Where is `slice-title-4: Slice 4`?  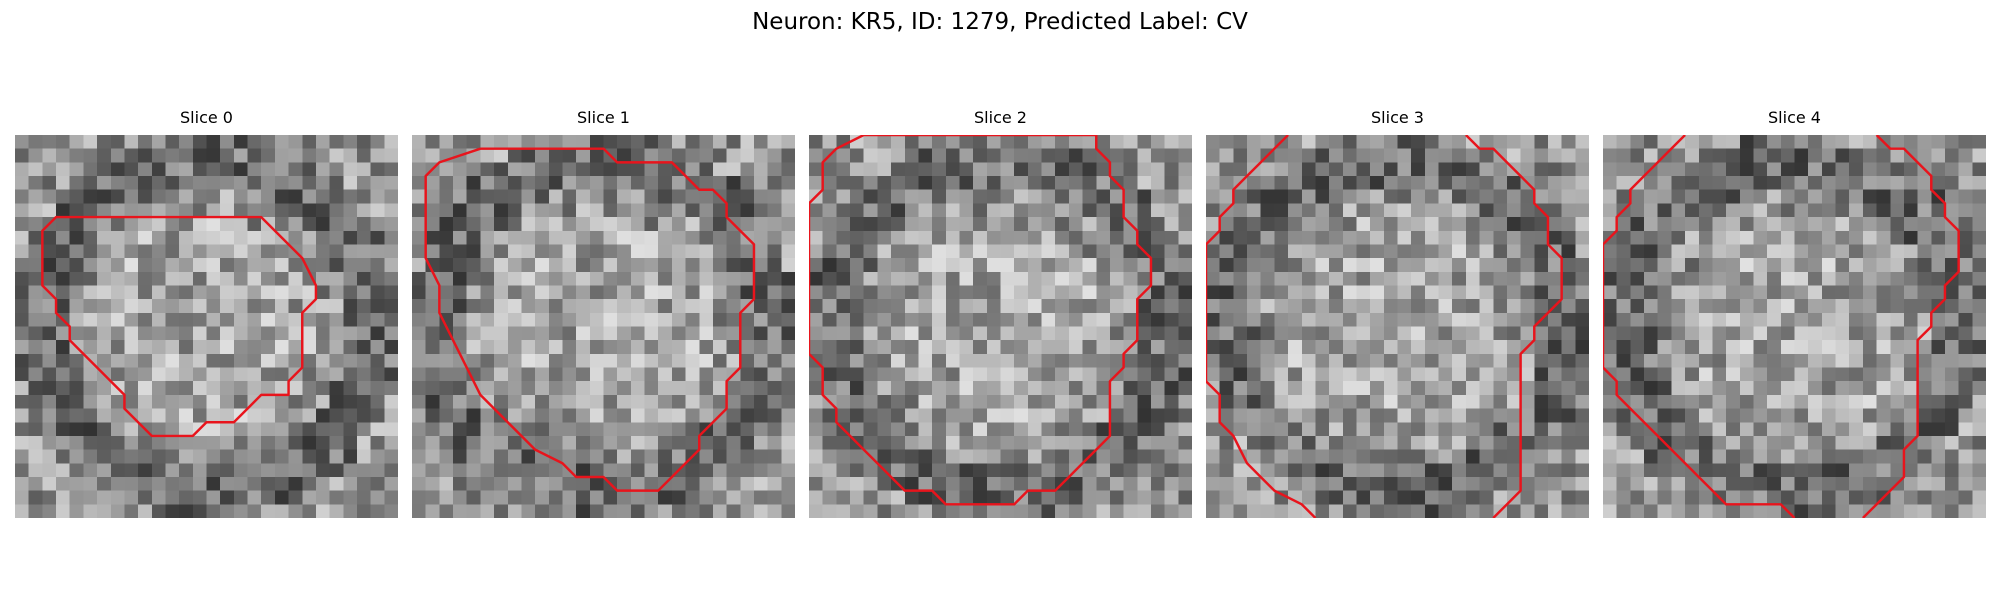
slice-title-4: Slice 4 is located at coordinates (1794, 117).